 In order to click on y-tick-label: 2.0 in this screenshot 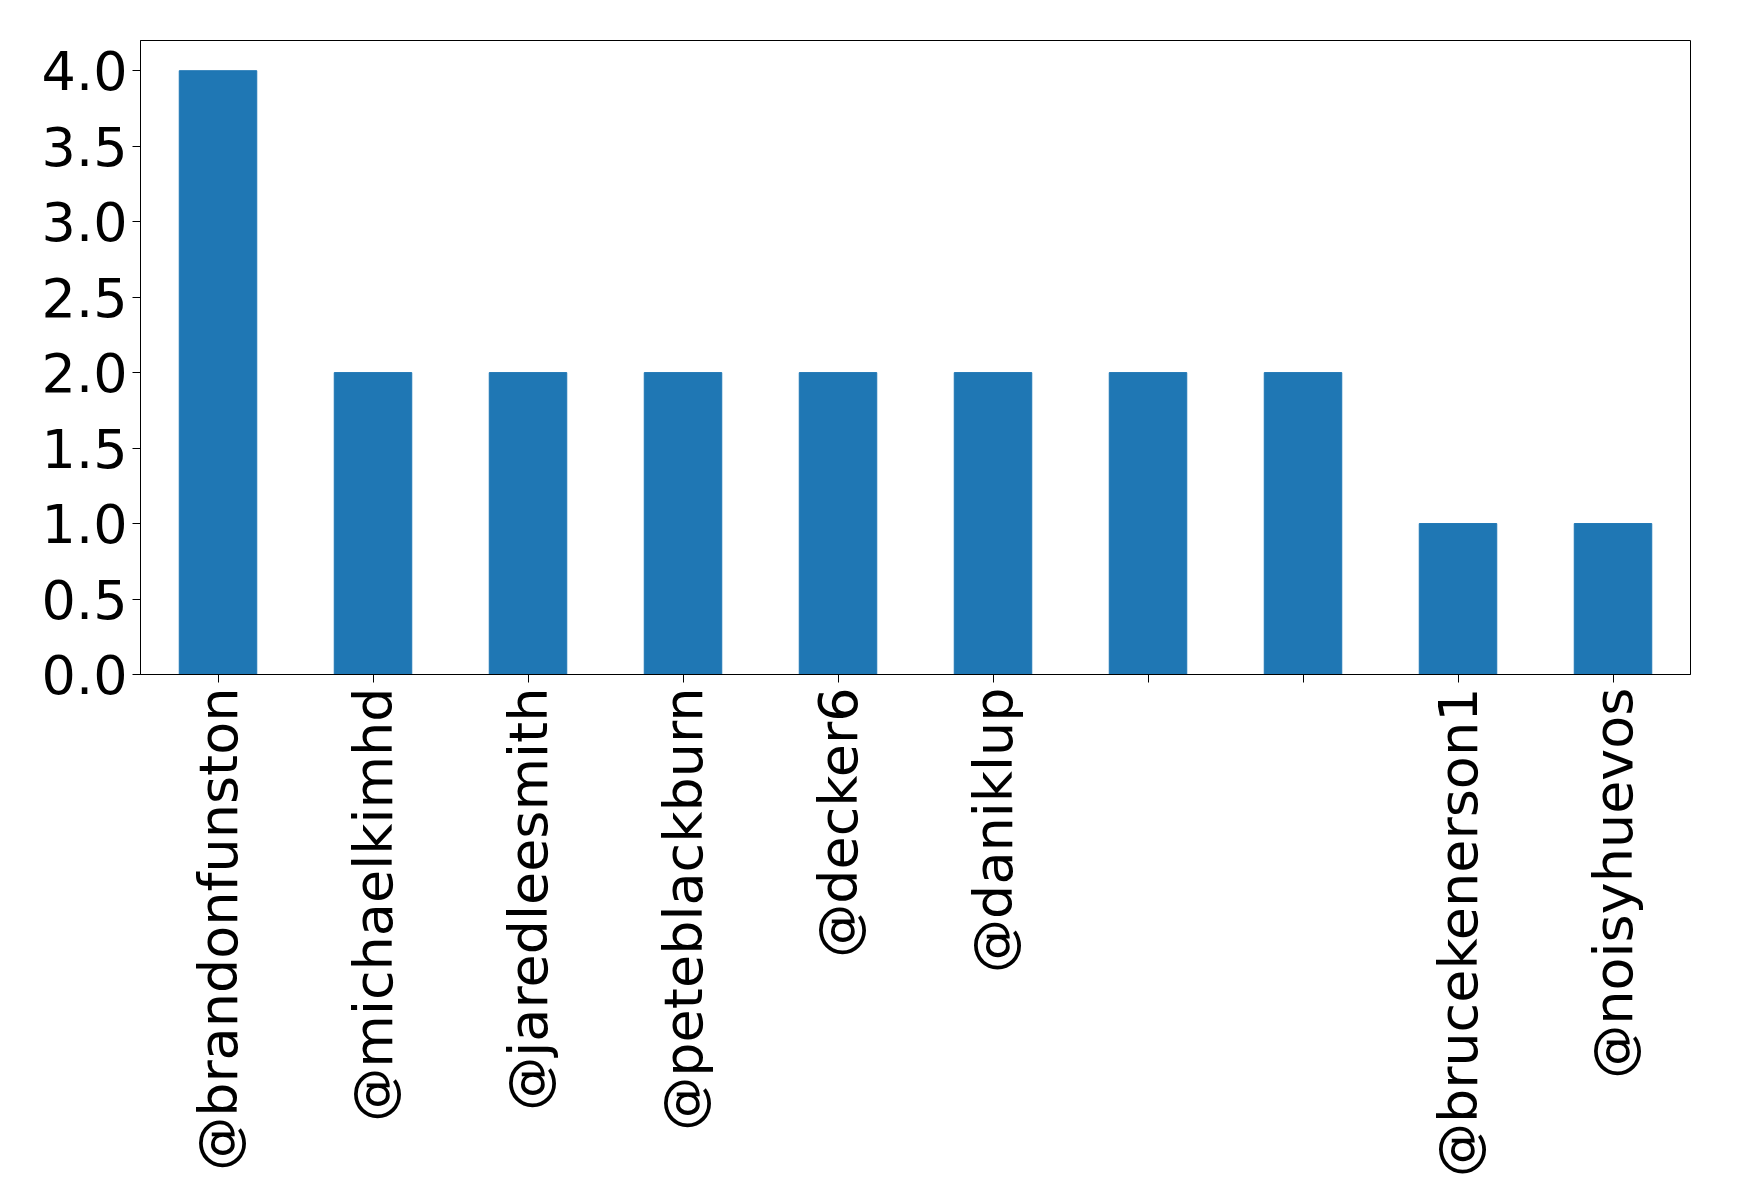, I will do `click(84, 374)`.